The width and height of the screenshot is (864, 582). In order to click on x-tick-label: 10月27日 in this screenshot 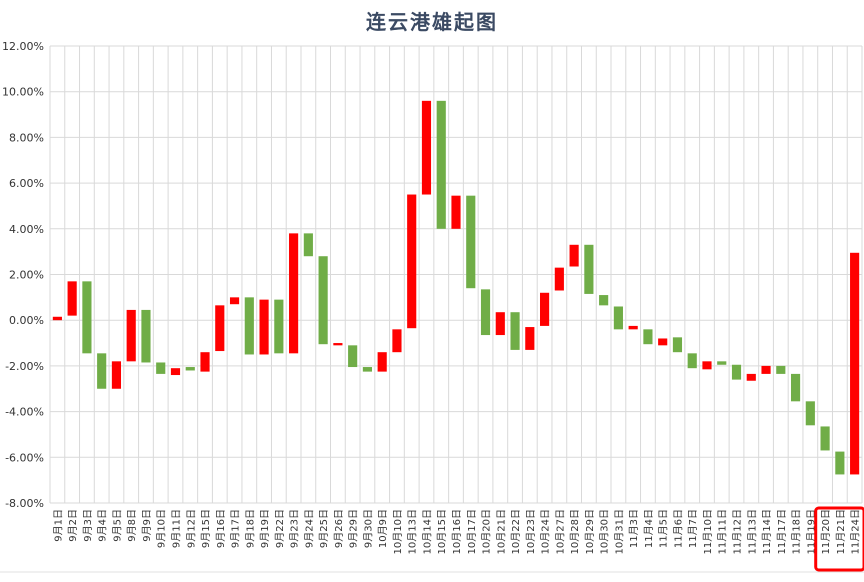, I will do `click(560, 531)`.